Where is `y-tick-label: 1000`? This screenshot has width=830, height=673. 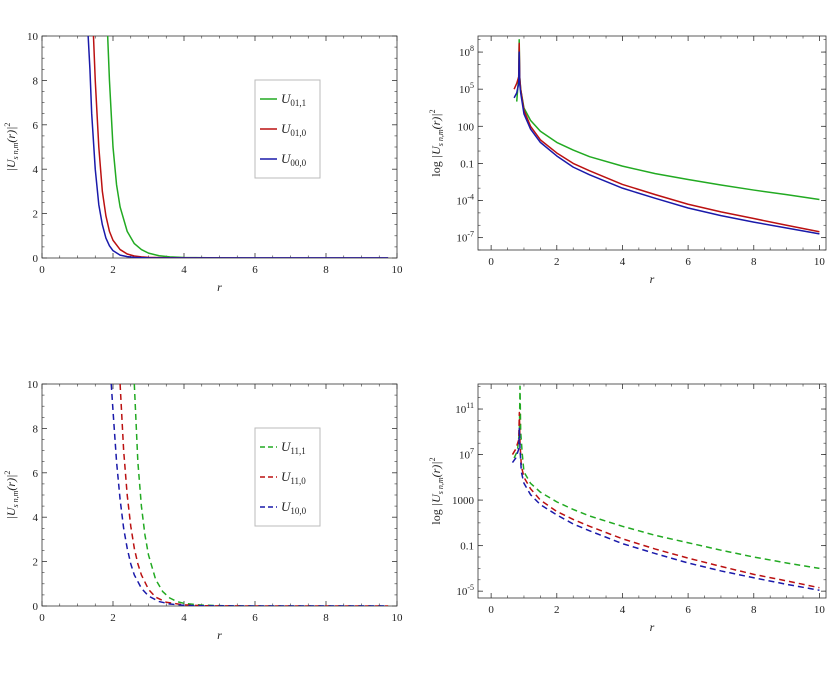
y-tick-label: 1000 is located at coordinates (463, 501).